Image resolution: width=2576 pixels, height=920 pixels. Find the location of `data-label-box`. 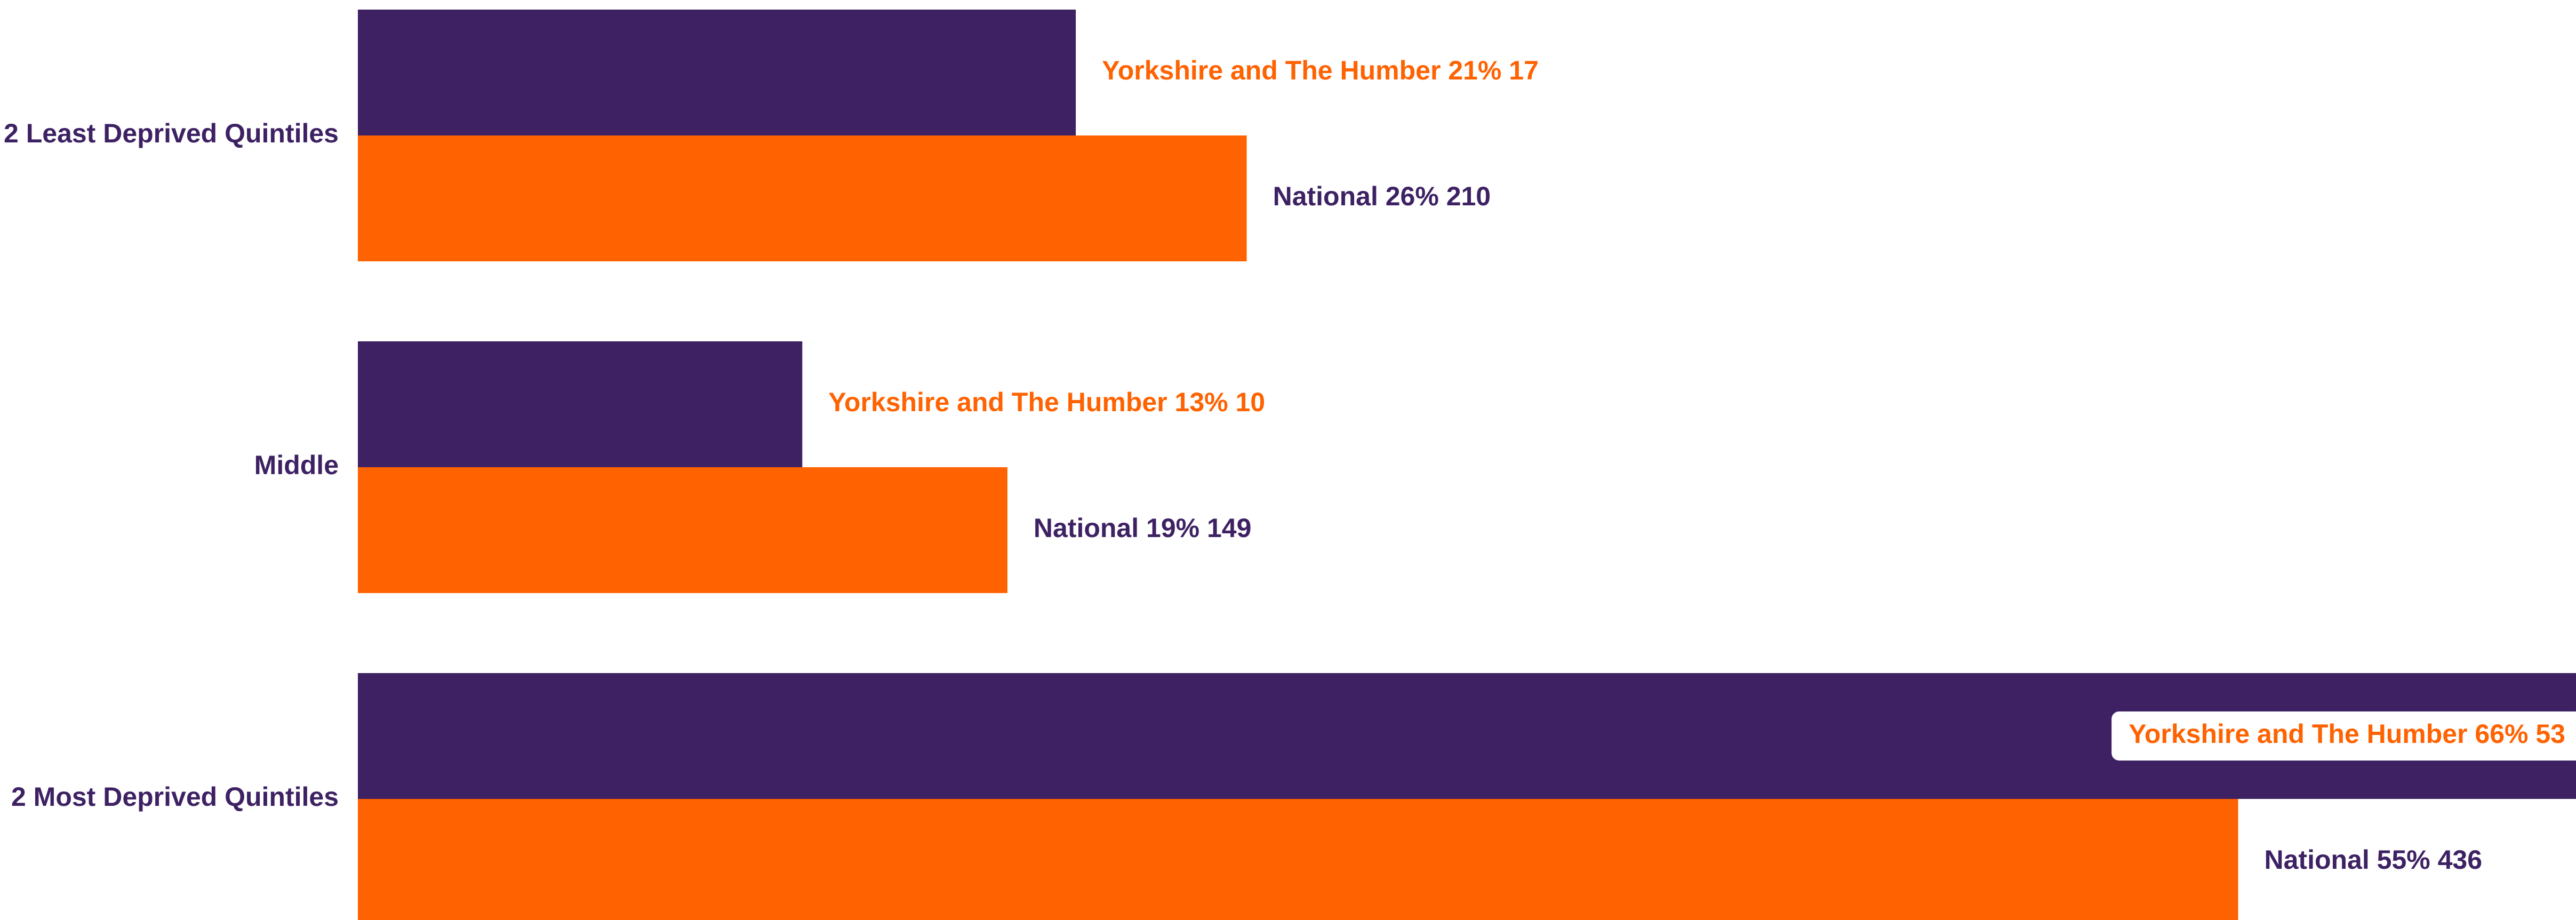

data-label-box is located at coordinates (2343, 736).